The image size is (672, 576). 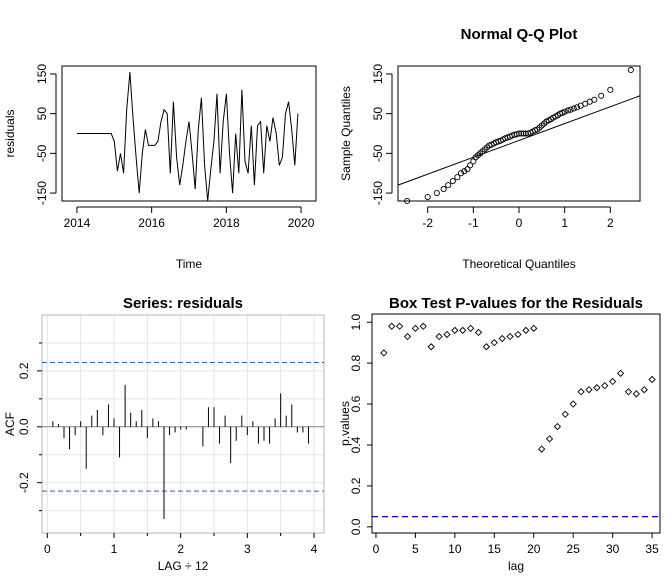 I want to click on x-tick-label: 30, so click(x=613, y=549).